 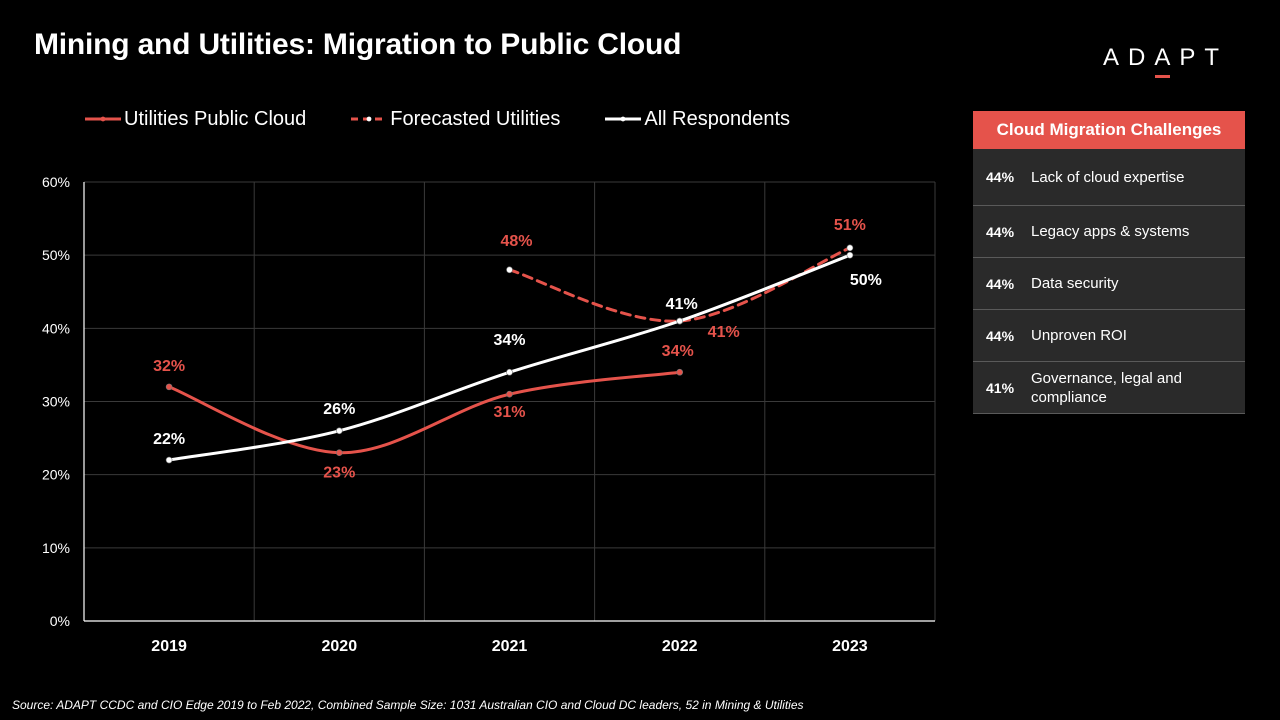 I want to click on legend-dashed-red-line-icon, so click(x=369, y=119).